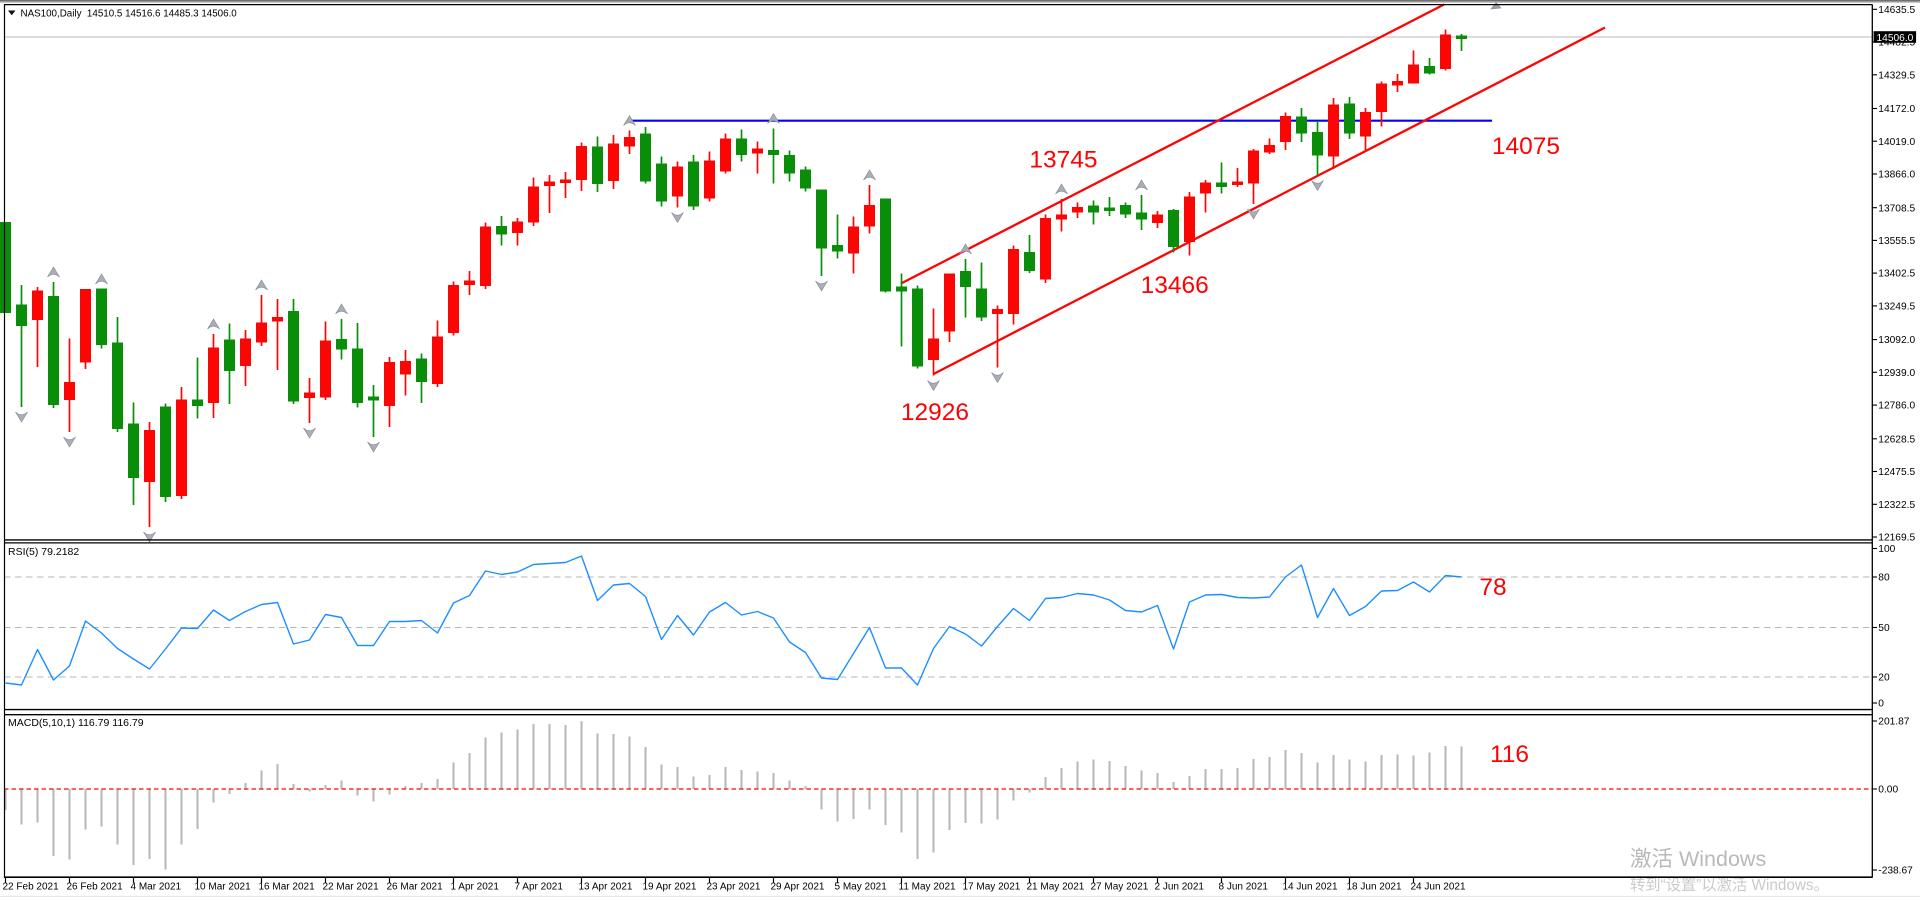  What do you see at coordinates (1896, 406) in the screenshot?
I see `svg-text: 12786.0` at bounding box center [1896, 406].